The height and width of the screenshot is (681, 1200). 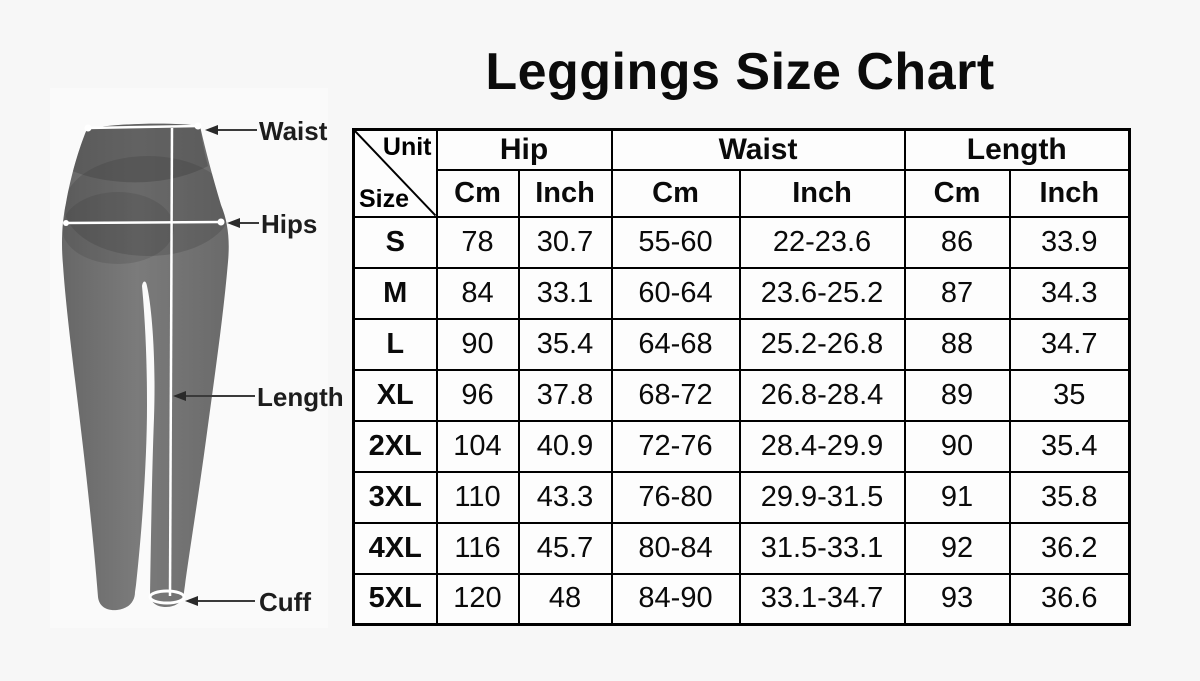 I want to click on group-header-row: Unit Size Hip Waist Length, so click(x=741, y=173).